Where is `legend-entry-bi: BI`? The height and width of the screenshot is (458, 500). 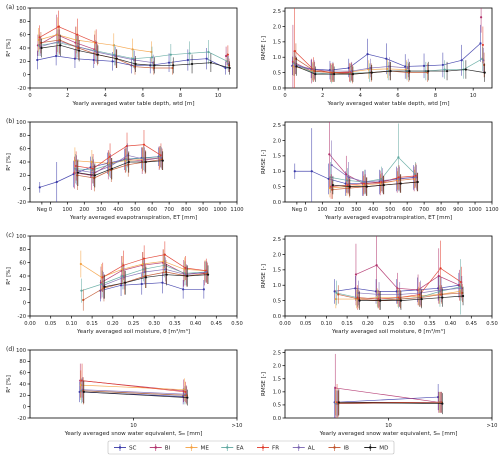 legend-entry-bi: BI is located at coordinates (168, 449).